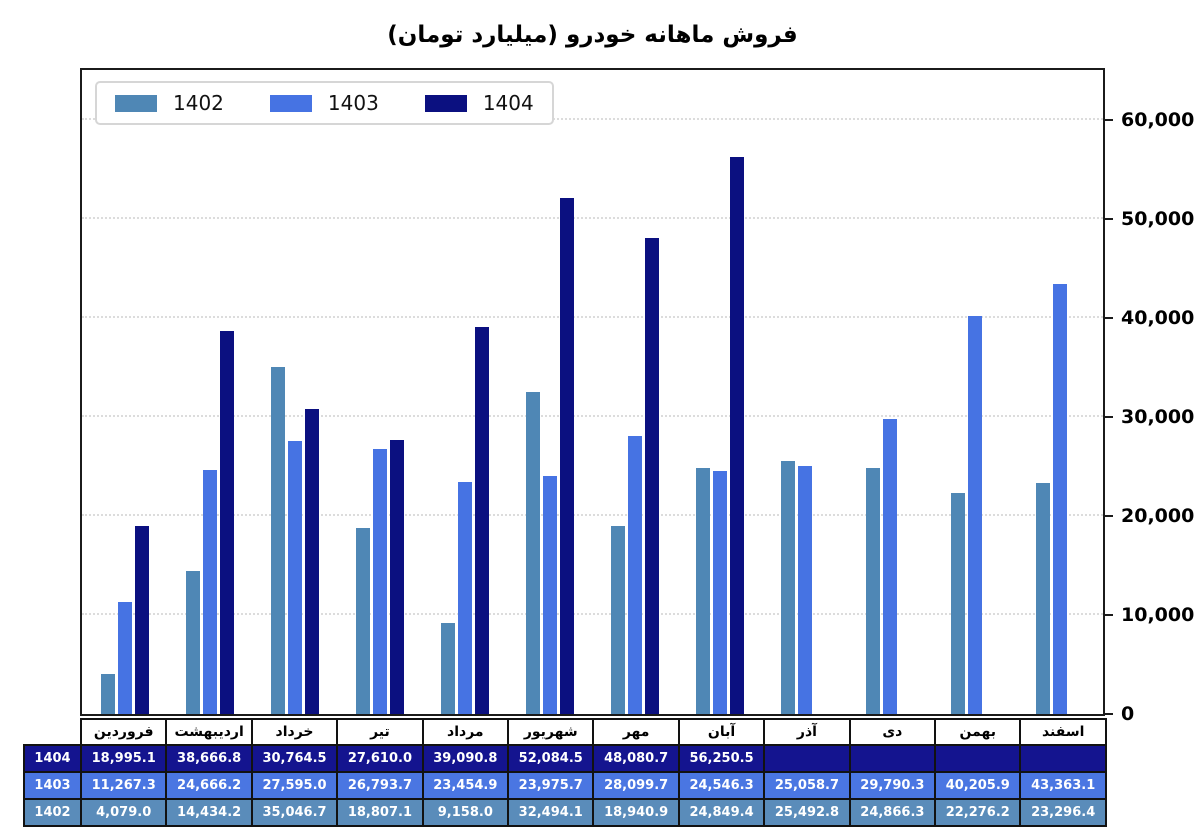 This screenshot has height=840, width=1200. What do you see at coordinates (1158, 218) in the screenshot?
I see `y-tick-label-50000: 50,000` at bounding box center [1158, 218].